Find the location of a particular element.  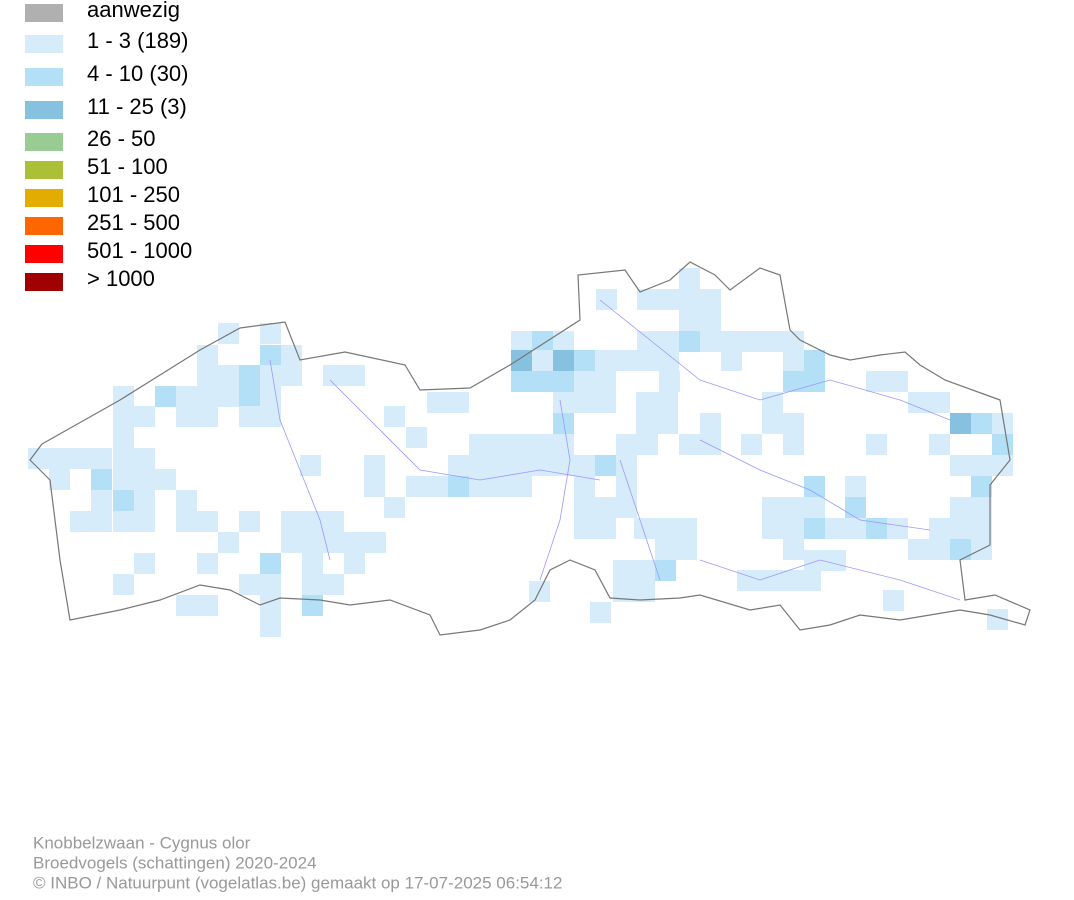

legend-label: 251 - 500 is located at coordinates (133, 222).